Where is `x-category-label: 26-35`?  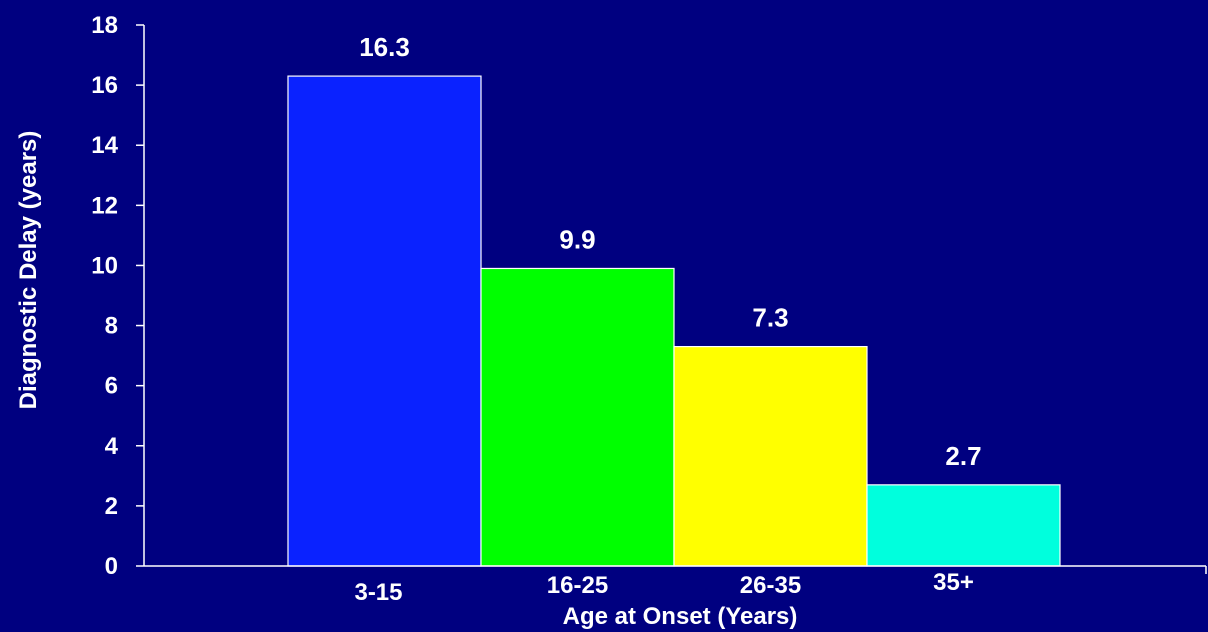
x-category-label: 26-35 is located at coordinates (770, 585).